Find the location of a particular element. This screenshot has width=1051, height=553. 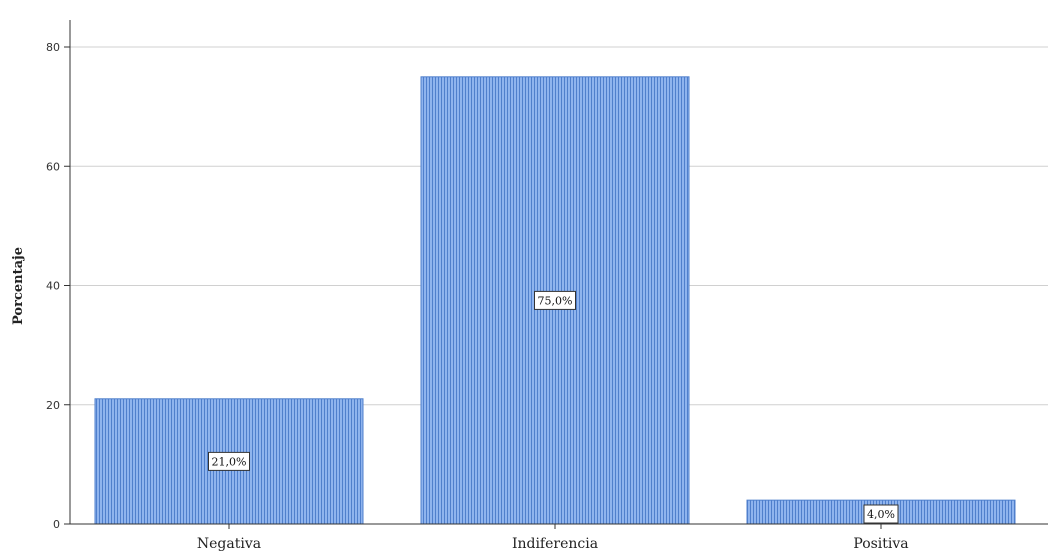

y-tick-label: 40 is located at coordinates (53, 286).